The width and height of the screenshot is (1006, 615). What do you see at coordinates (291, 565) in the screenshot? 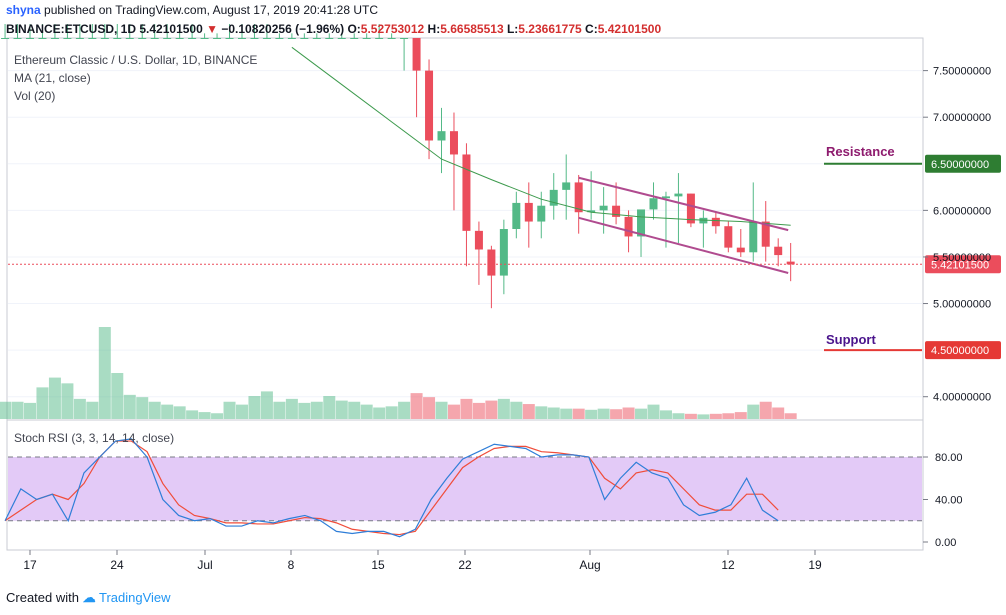
I see `time-tick-label: 8` at bounding box center [291, 565].